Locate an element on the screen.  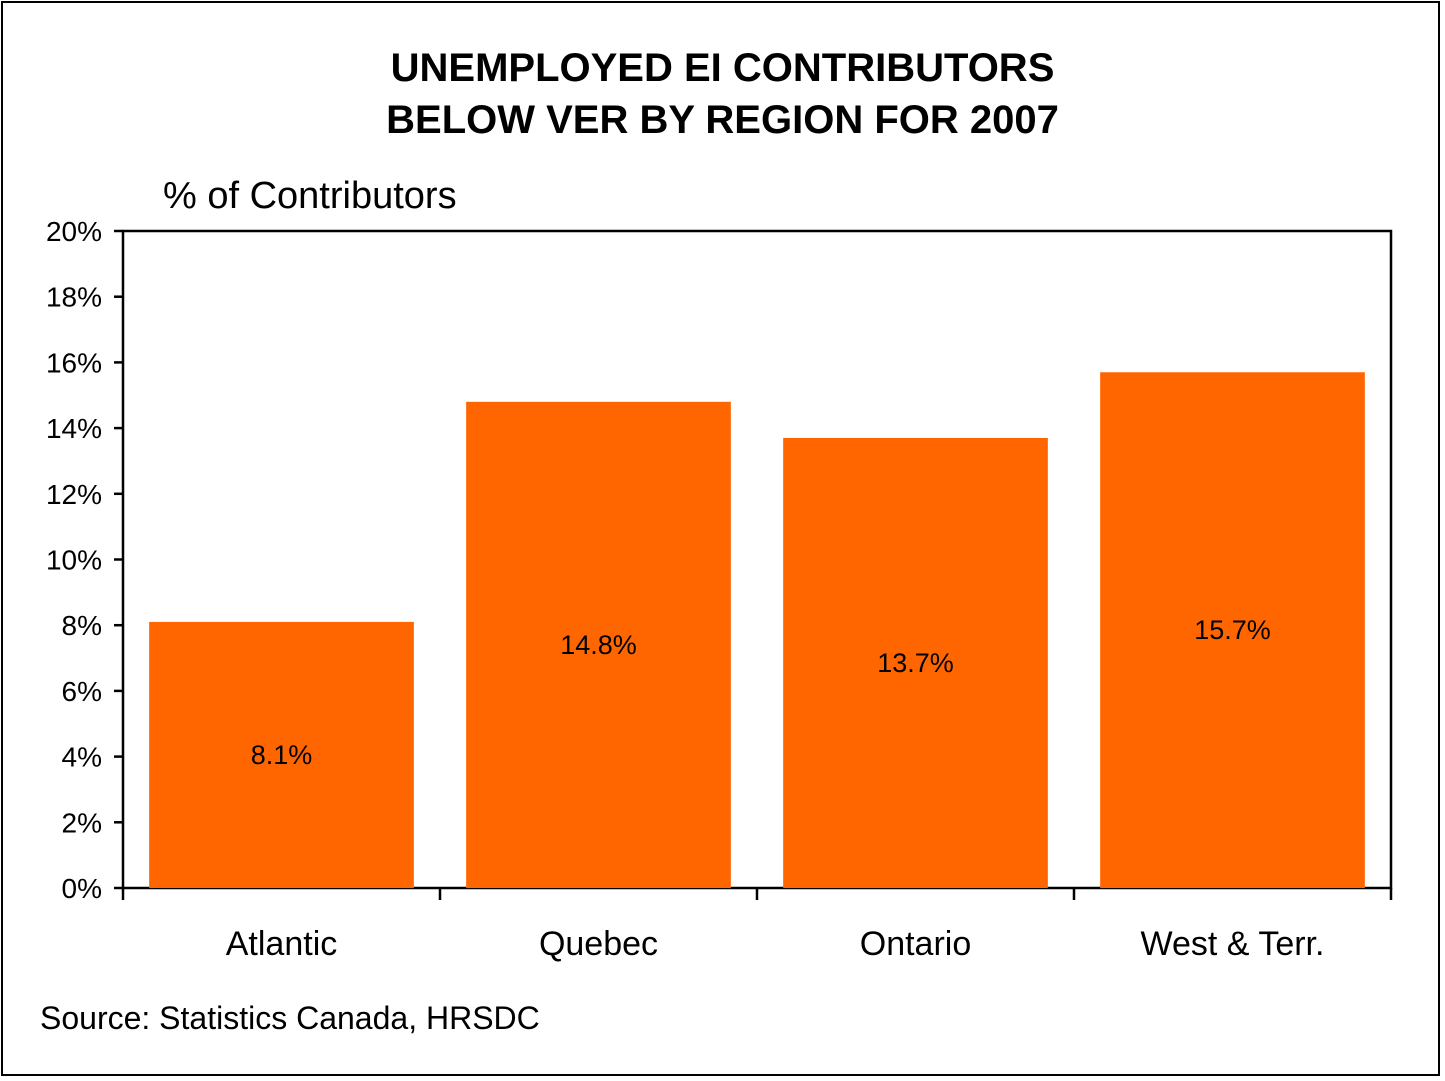
chart-title-line-1: UNEMPLOYED EI CONTRIBUTORS is located at coordinates (722, 68).